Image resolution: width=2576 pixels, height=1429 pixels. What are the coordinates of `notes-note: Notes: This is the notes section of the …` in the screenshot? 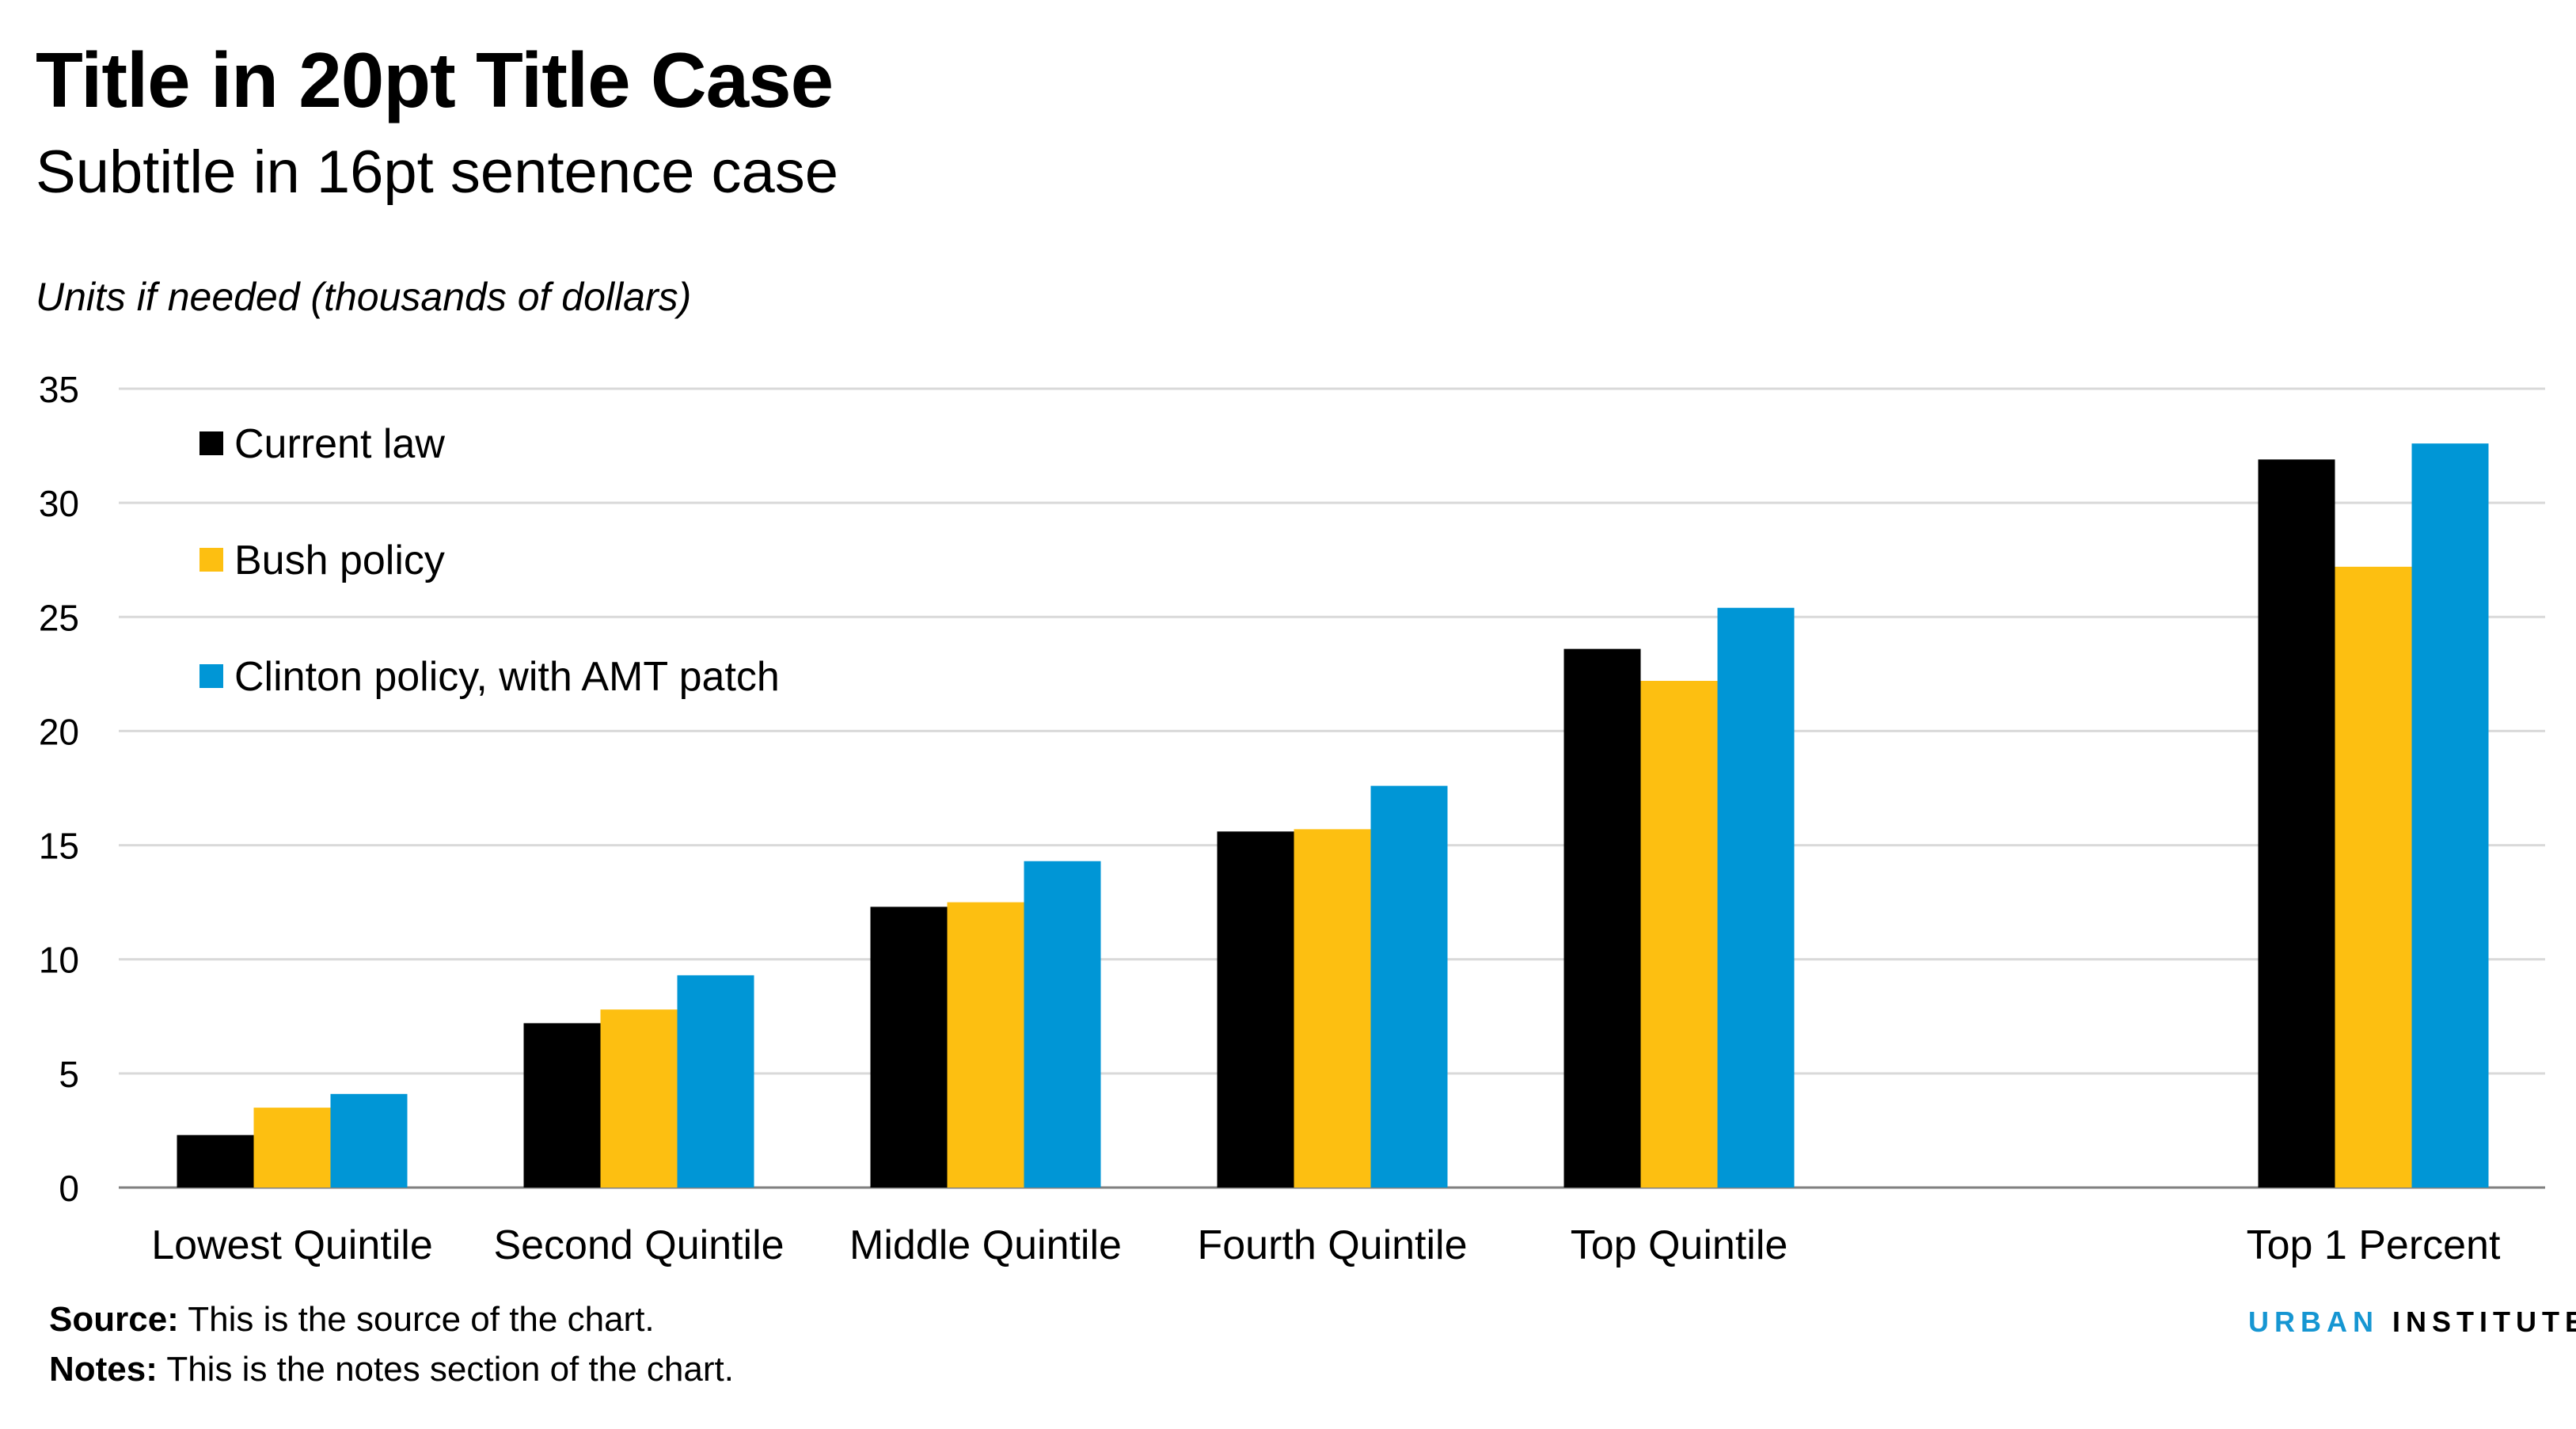 It's located at (392, 1369).